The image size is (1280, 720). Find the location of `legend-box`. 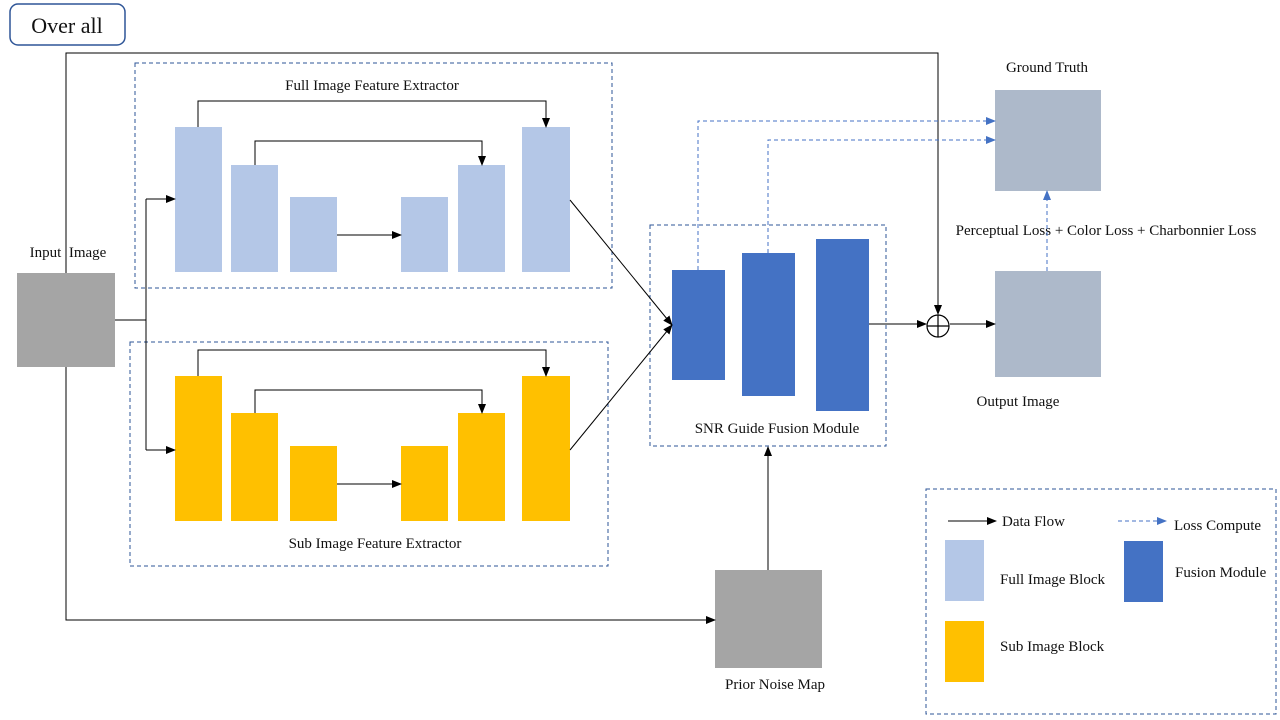

legend-box is located at coordinates (1101, 601).